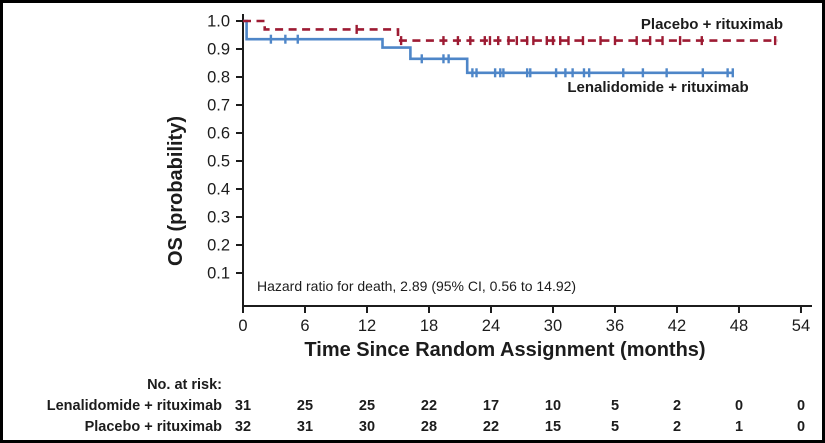 This screenshot has height=443, width=825. I want to click on placebo-series-label: Placebo + rituximab, so click(712, 24).